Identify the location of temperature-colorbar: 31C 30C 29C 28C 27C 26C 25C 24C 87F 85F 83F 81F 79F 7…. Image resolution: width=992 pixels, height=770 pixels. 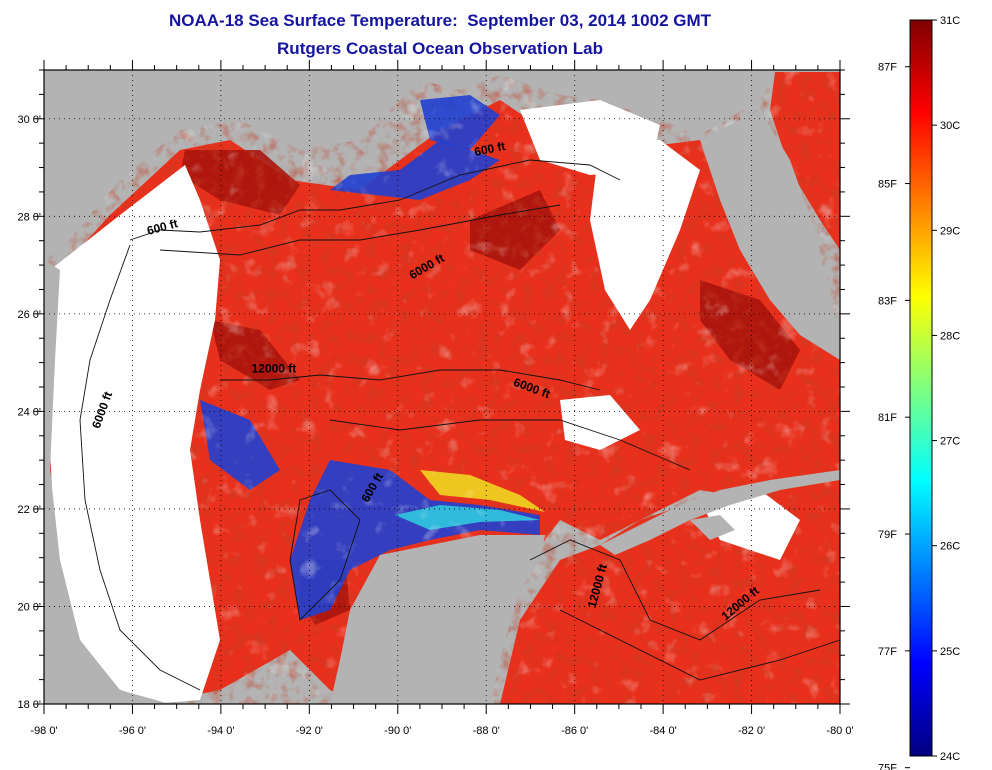
(919, 392).